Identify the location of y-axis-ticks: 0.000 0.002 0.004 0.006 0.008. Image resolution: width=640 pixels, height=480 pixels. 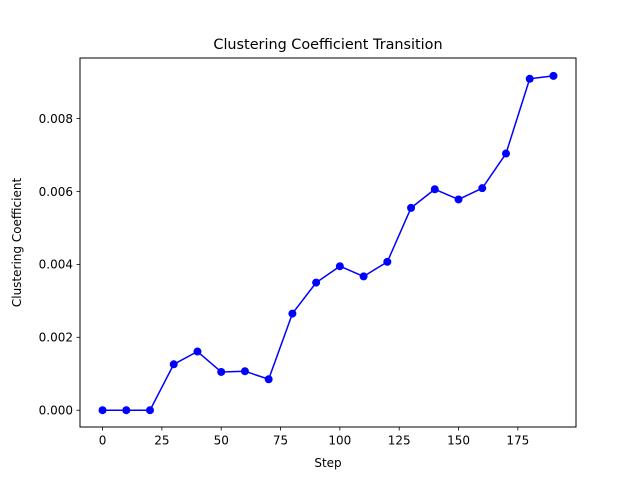
(59, 265).